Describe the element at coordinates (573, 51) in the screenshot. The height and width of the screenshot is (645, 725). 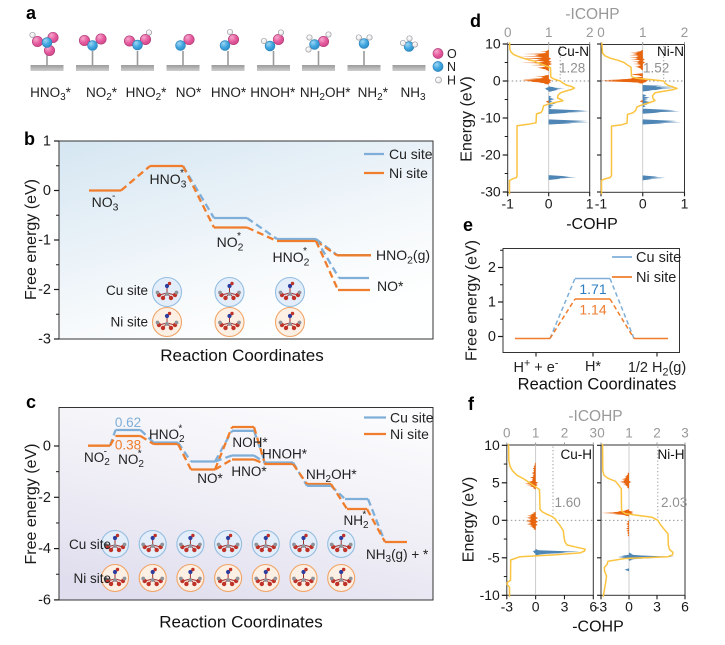
I see `svg-text: Cu-N` at that location.